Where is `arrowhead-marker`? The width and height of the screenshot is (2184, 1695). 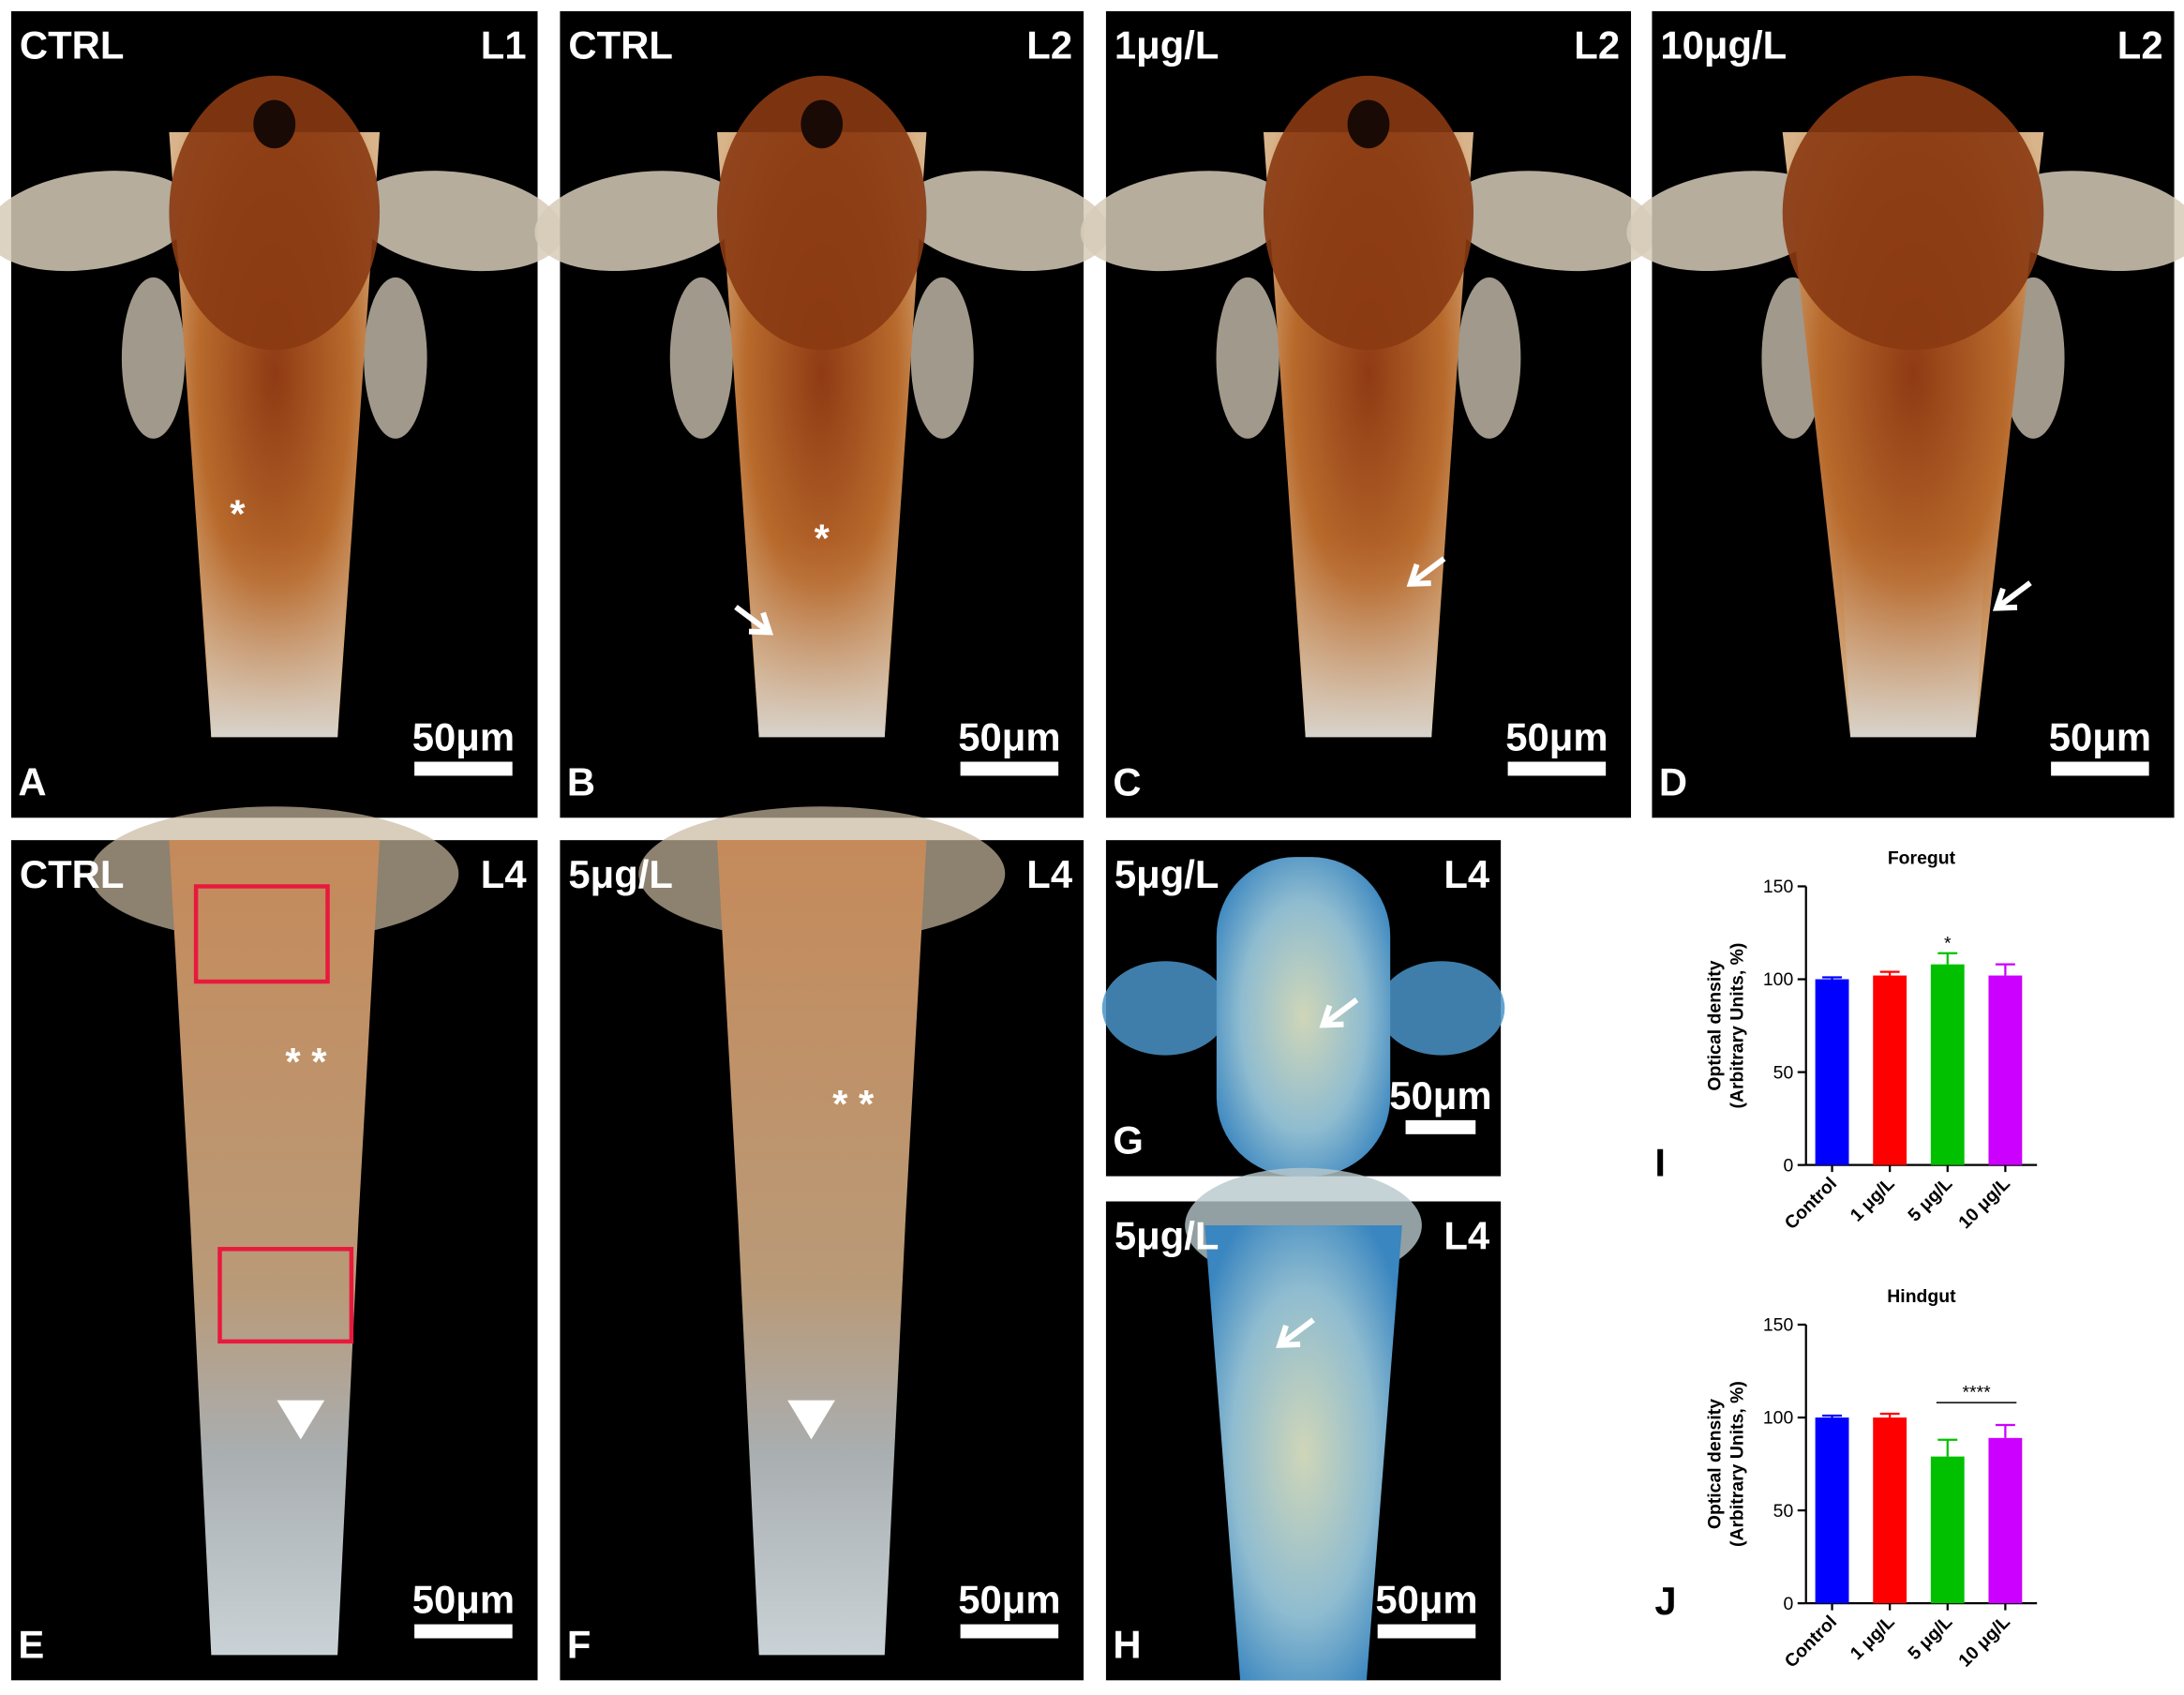
arrowhead-marker is located at coordinates (301, 1420).